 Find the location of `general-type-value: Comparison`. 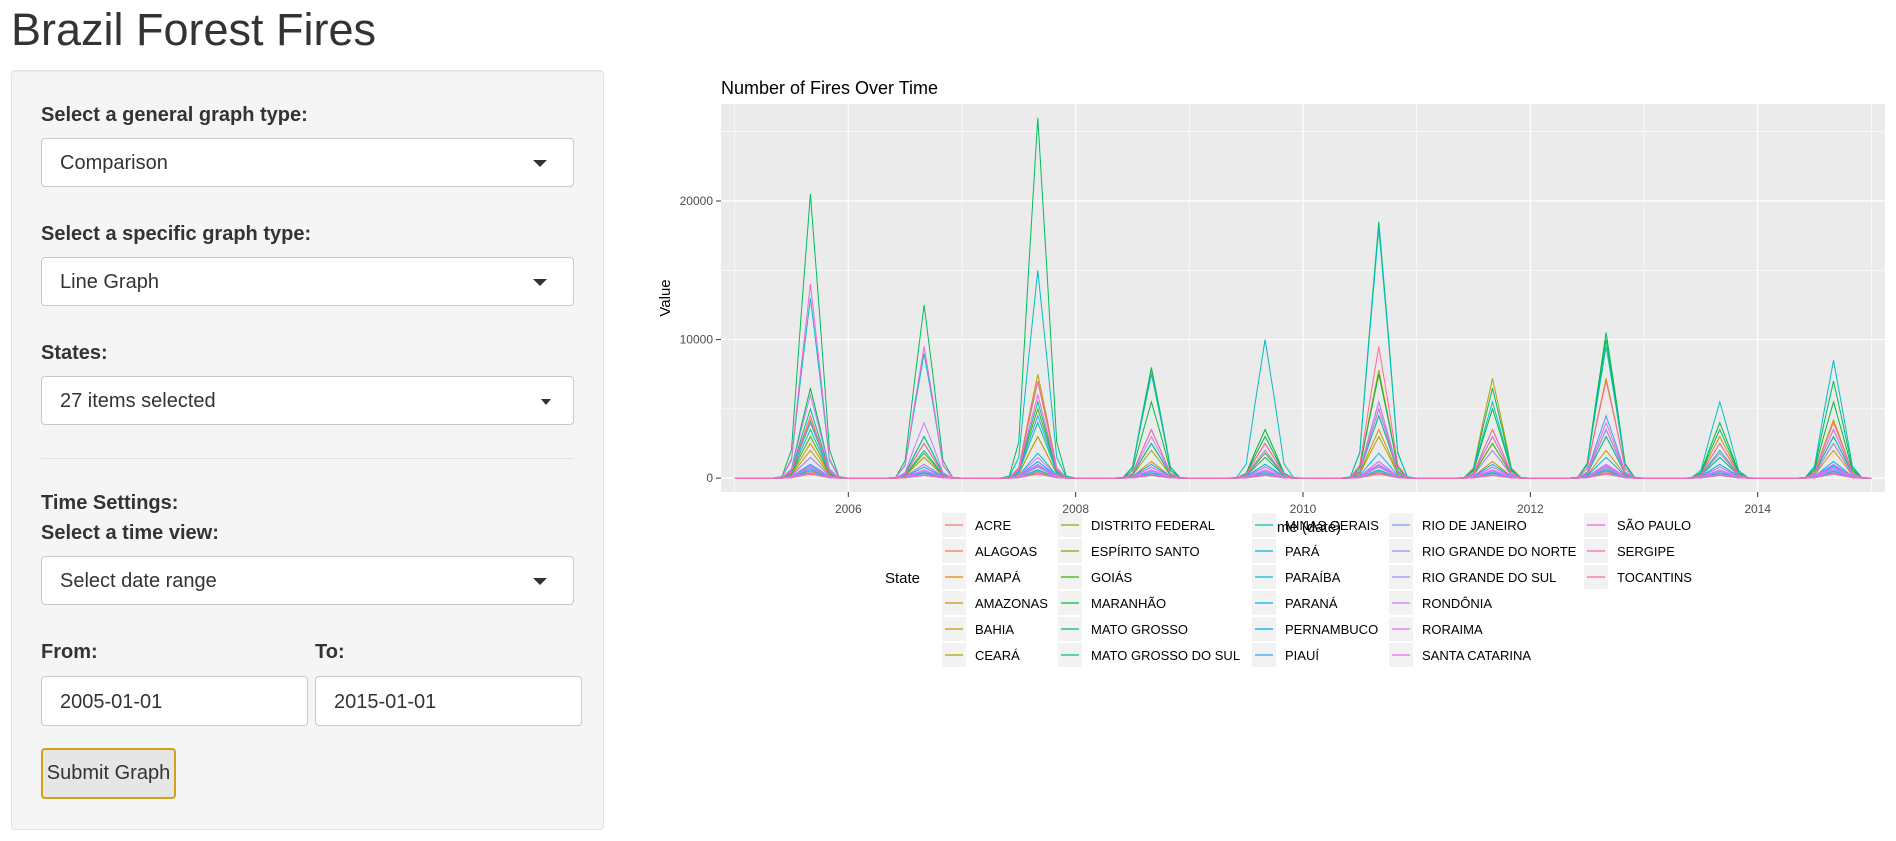

general-type-value: Comparison is located at coordinates (114, 163).